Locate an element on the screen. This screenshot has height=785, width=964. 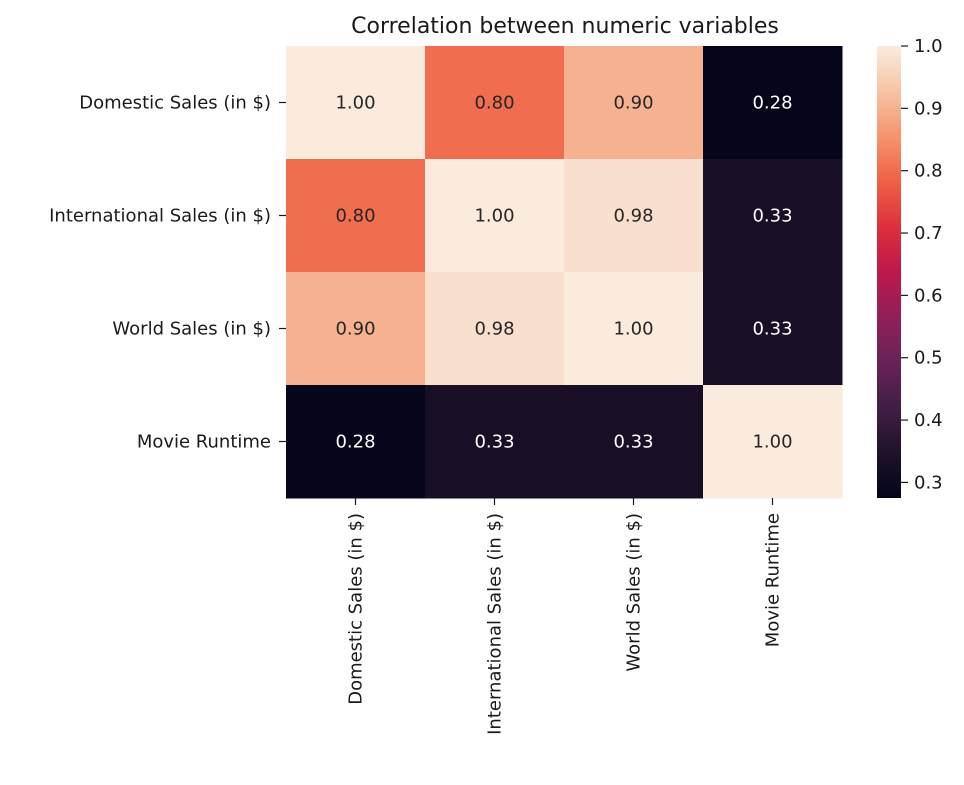
colorbar: 0.3 0.4 0.5 0.6 0.7 0.8 0.9 1.0 is located at coordinates (910, 267).